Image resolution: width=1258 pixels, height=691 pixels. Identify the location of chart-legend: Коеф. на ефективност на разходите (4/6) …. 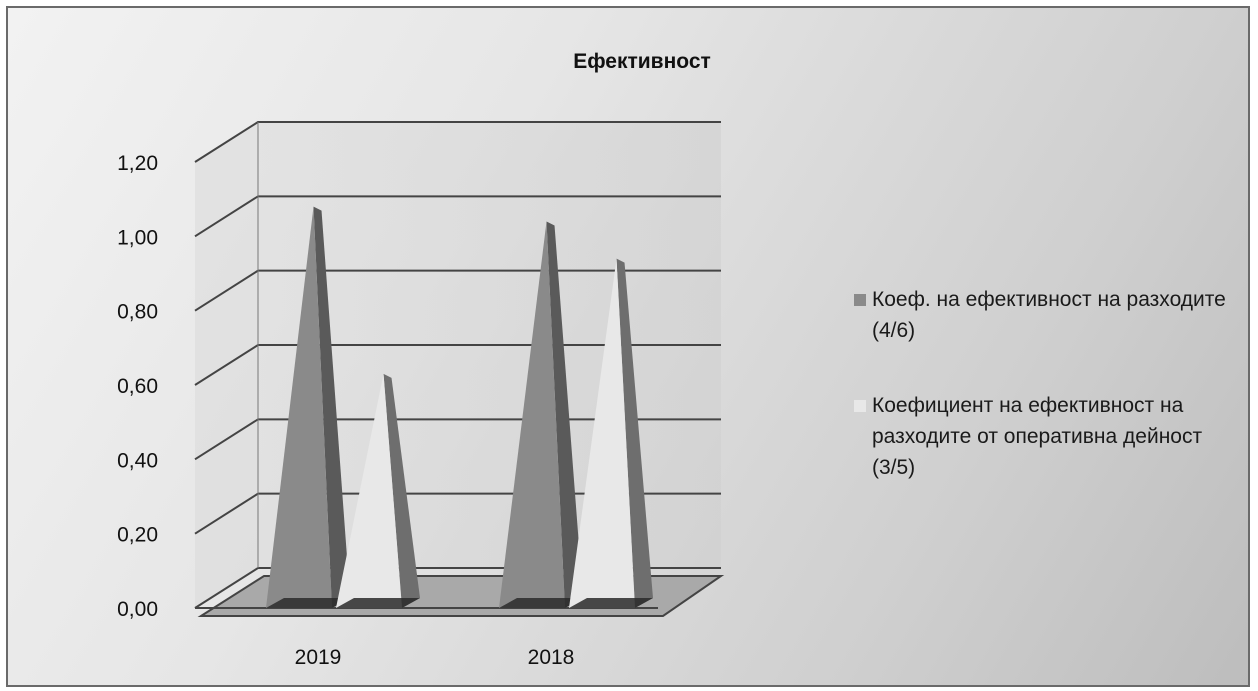
(1048, 405).